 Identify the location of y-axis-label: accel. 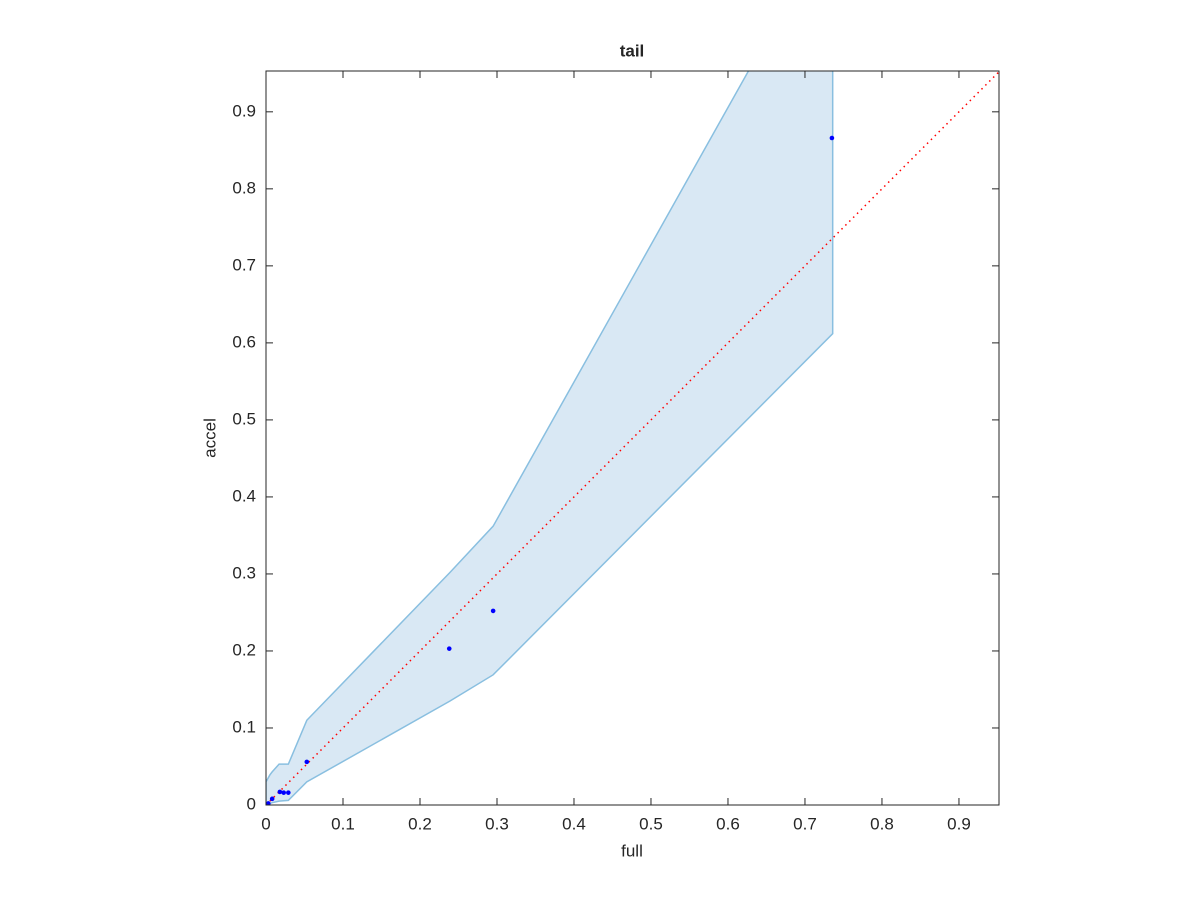
(209, 438).